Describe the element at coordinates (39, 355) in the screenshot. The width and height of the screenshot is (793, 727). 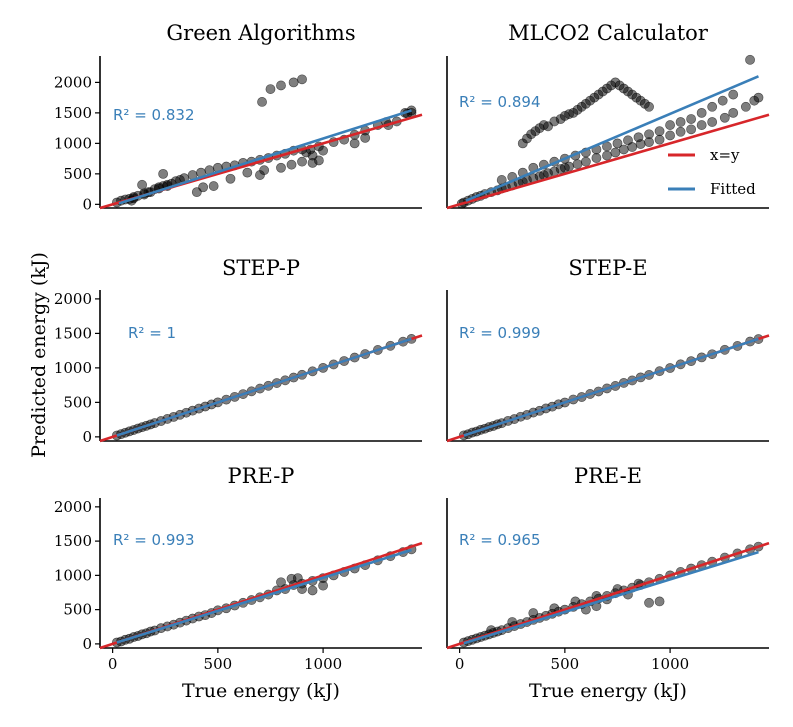
I see `y-axis-label: Predicted energy (kJ)` at that location.